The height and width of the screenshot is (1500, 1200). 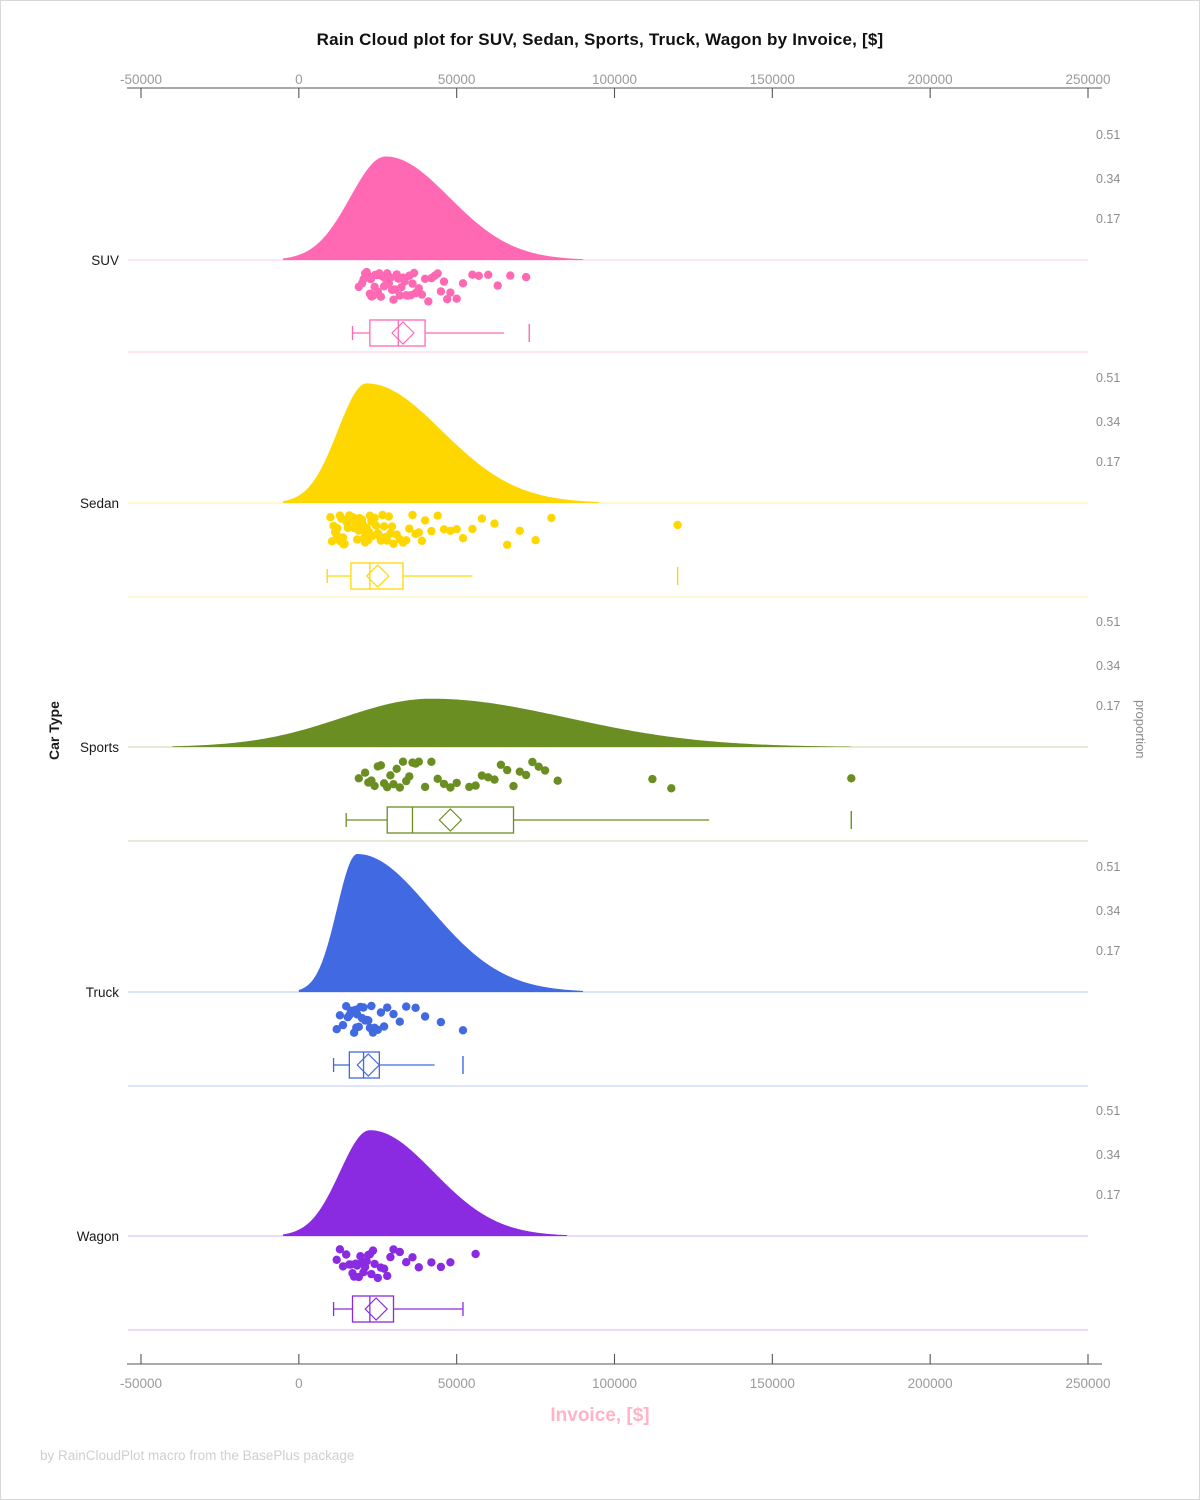 I want to click on mean-diamond, so click(x=368, y=1065).